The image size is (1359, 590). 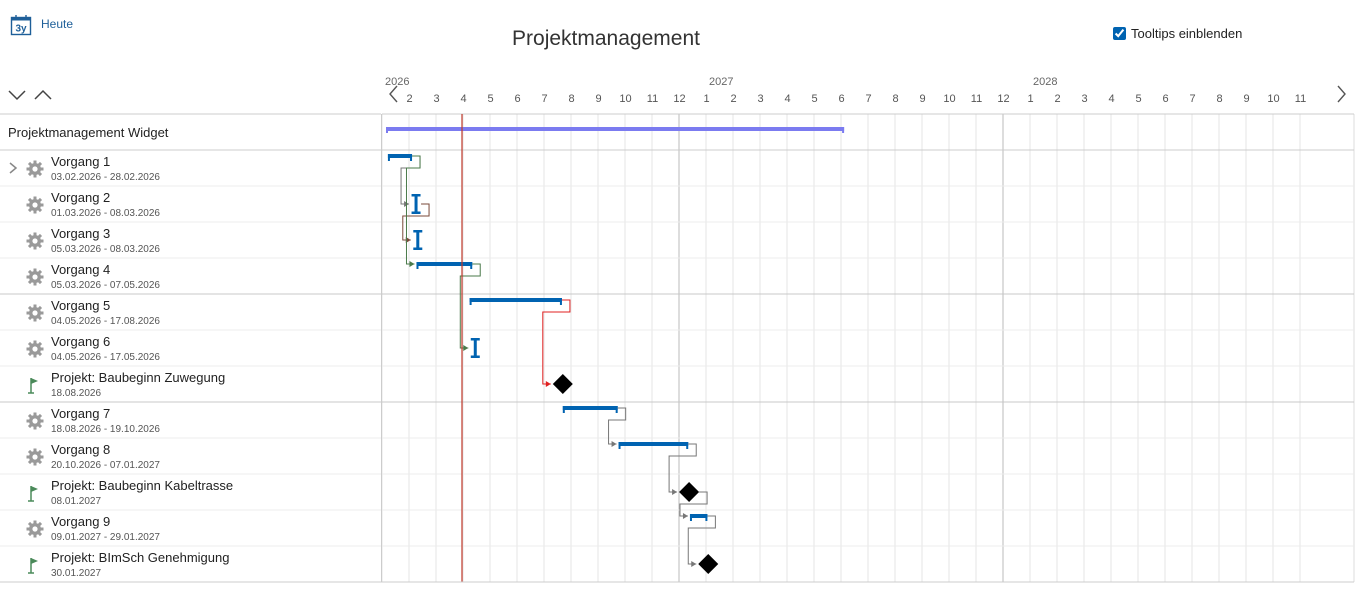 What do you see at coordinates (606, 38) in the screenshot?
I see `page-title: Projektmanagement` at bounding box center [606, 38].